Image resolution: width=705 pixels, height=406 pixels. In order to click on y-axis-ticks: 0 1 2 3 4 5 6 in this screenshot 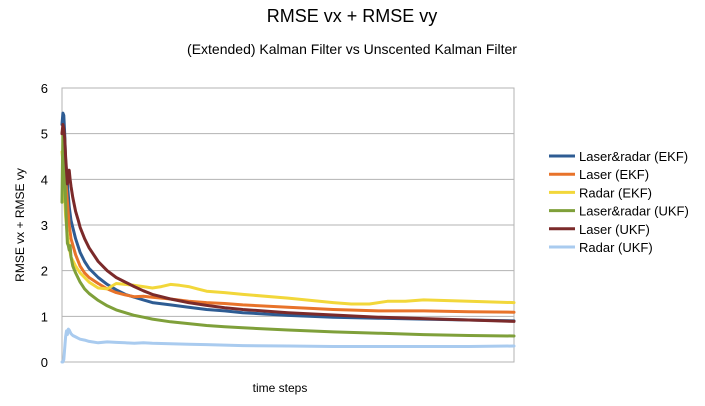, I will do `click(44, 225)`.